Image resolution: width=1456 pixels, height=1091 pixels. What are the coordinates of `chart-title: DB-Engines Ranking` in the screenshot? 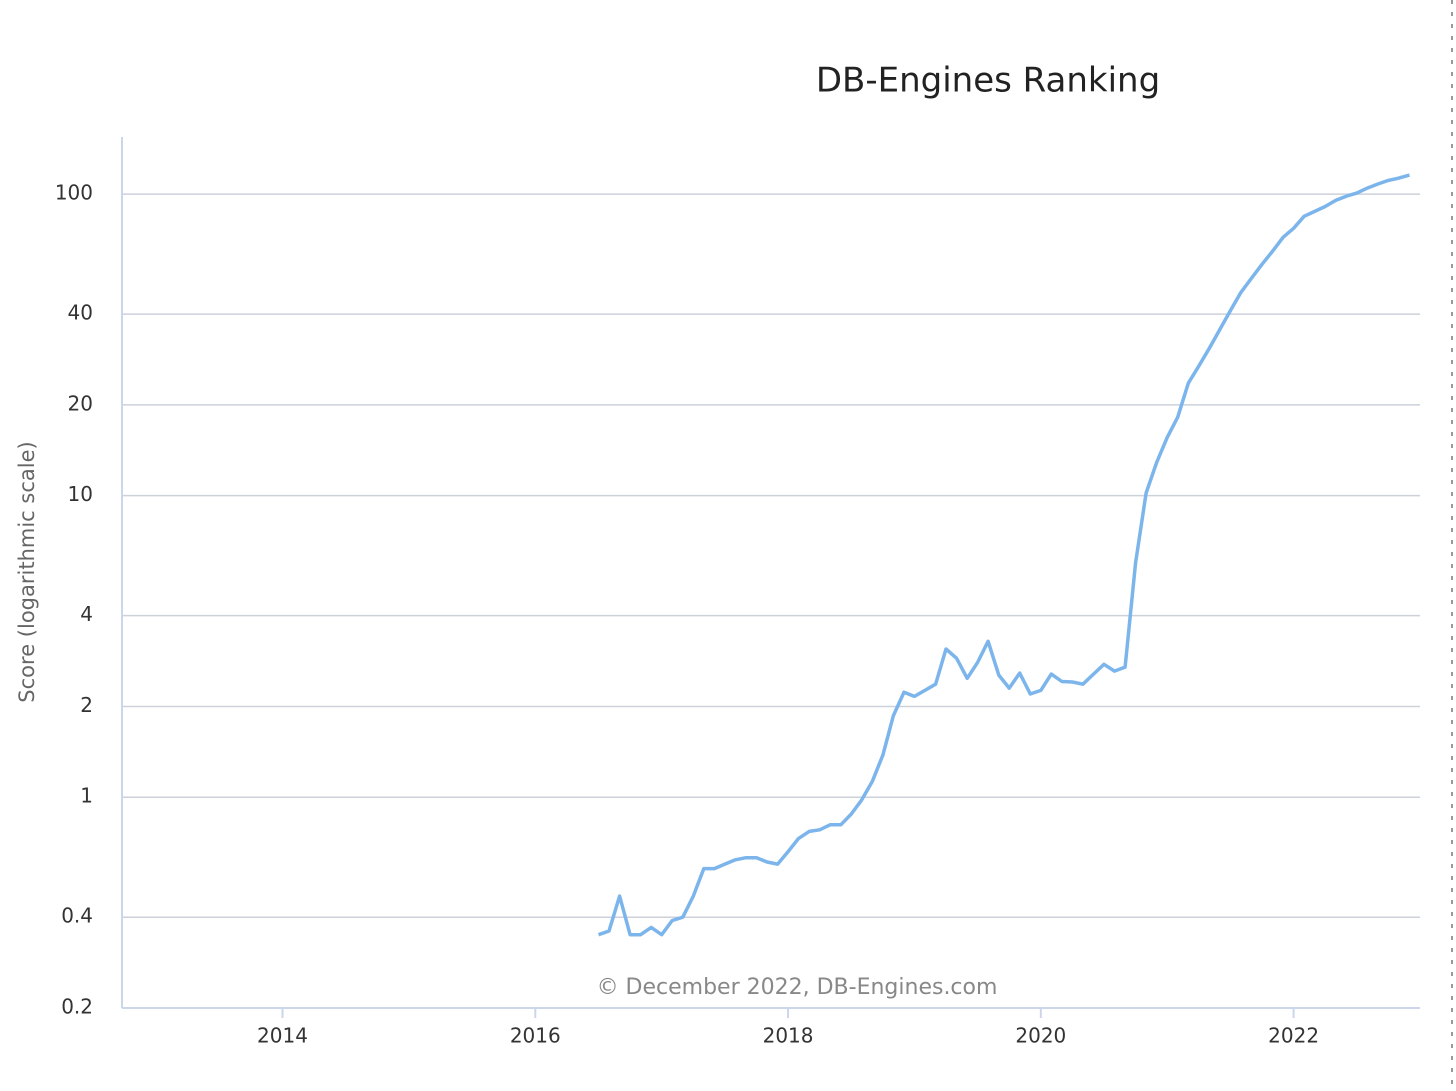 It's located at (988, 81).